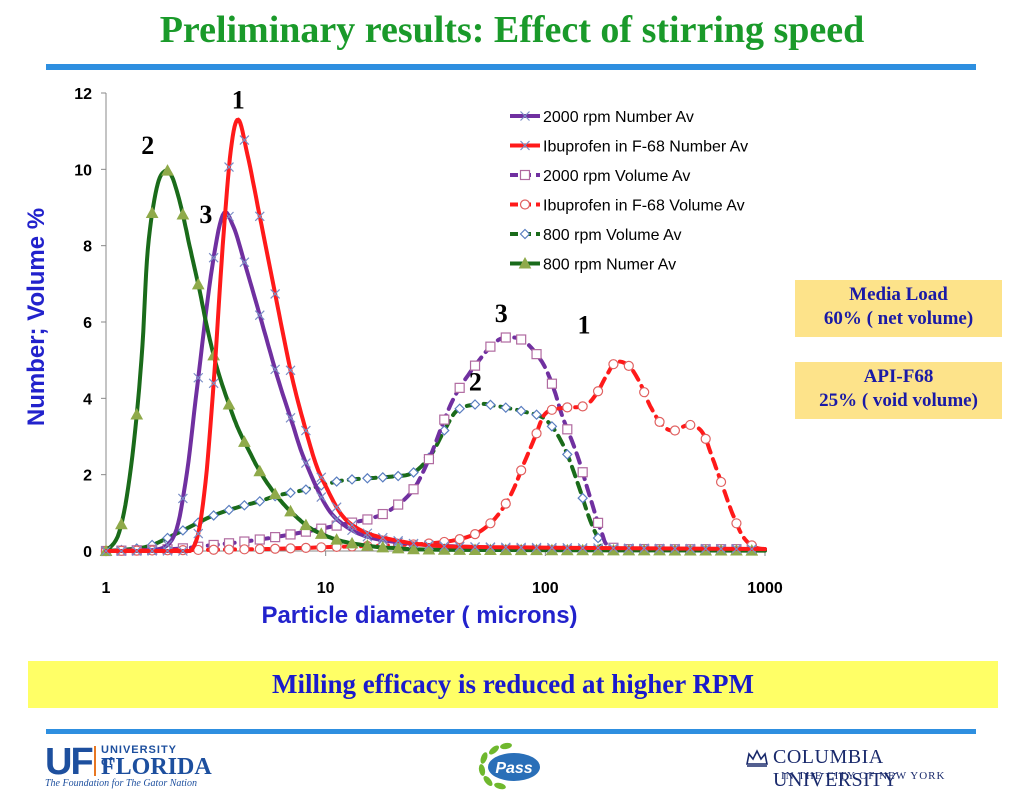 Image resolution: width=1024 pixels, height=792 pixels. I want to click on legend-item: 800 rpm Volume Av, so click(595, 235).